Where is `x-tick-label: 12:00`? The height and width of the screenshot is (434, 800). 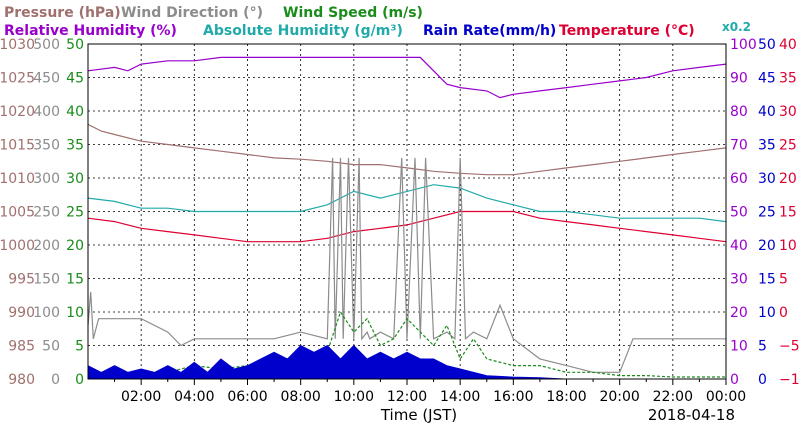
x-tick-label: 12:00 is located at coordinates (407, 397).